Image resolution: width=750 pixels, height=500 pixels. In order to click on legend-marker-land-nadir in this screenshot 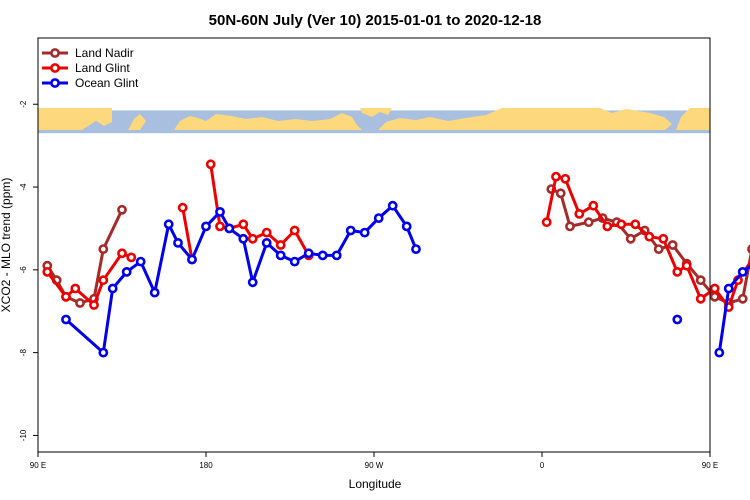, I will do `click(55, 53)`.